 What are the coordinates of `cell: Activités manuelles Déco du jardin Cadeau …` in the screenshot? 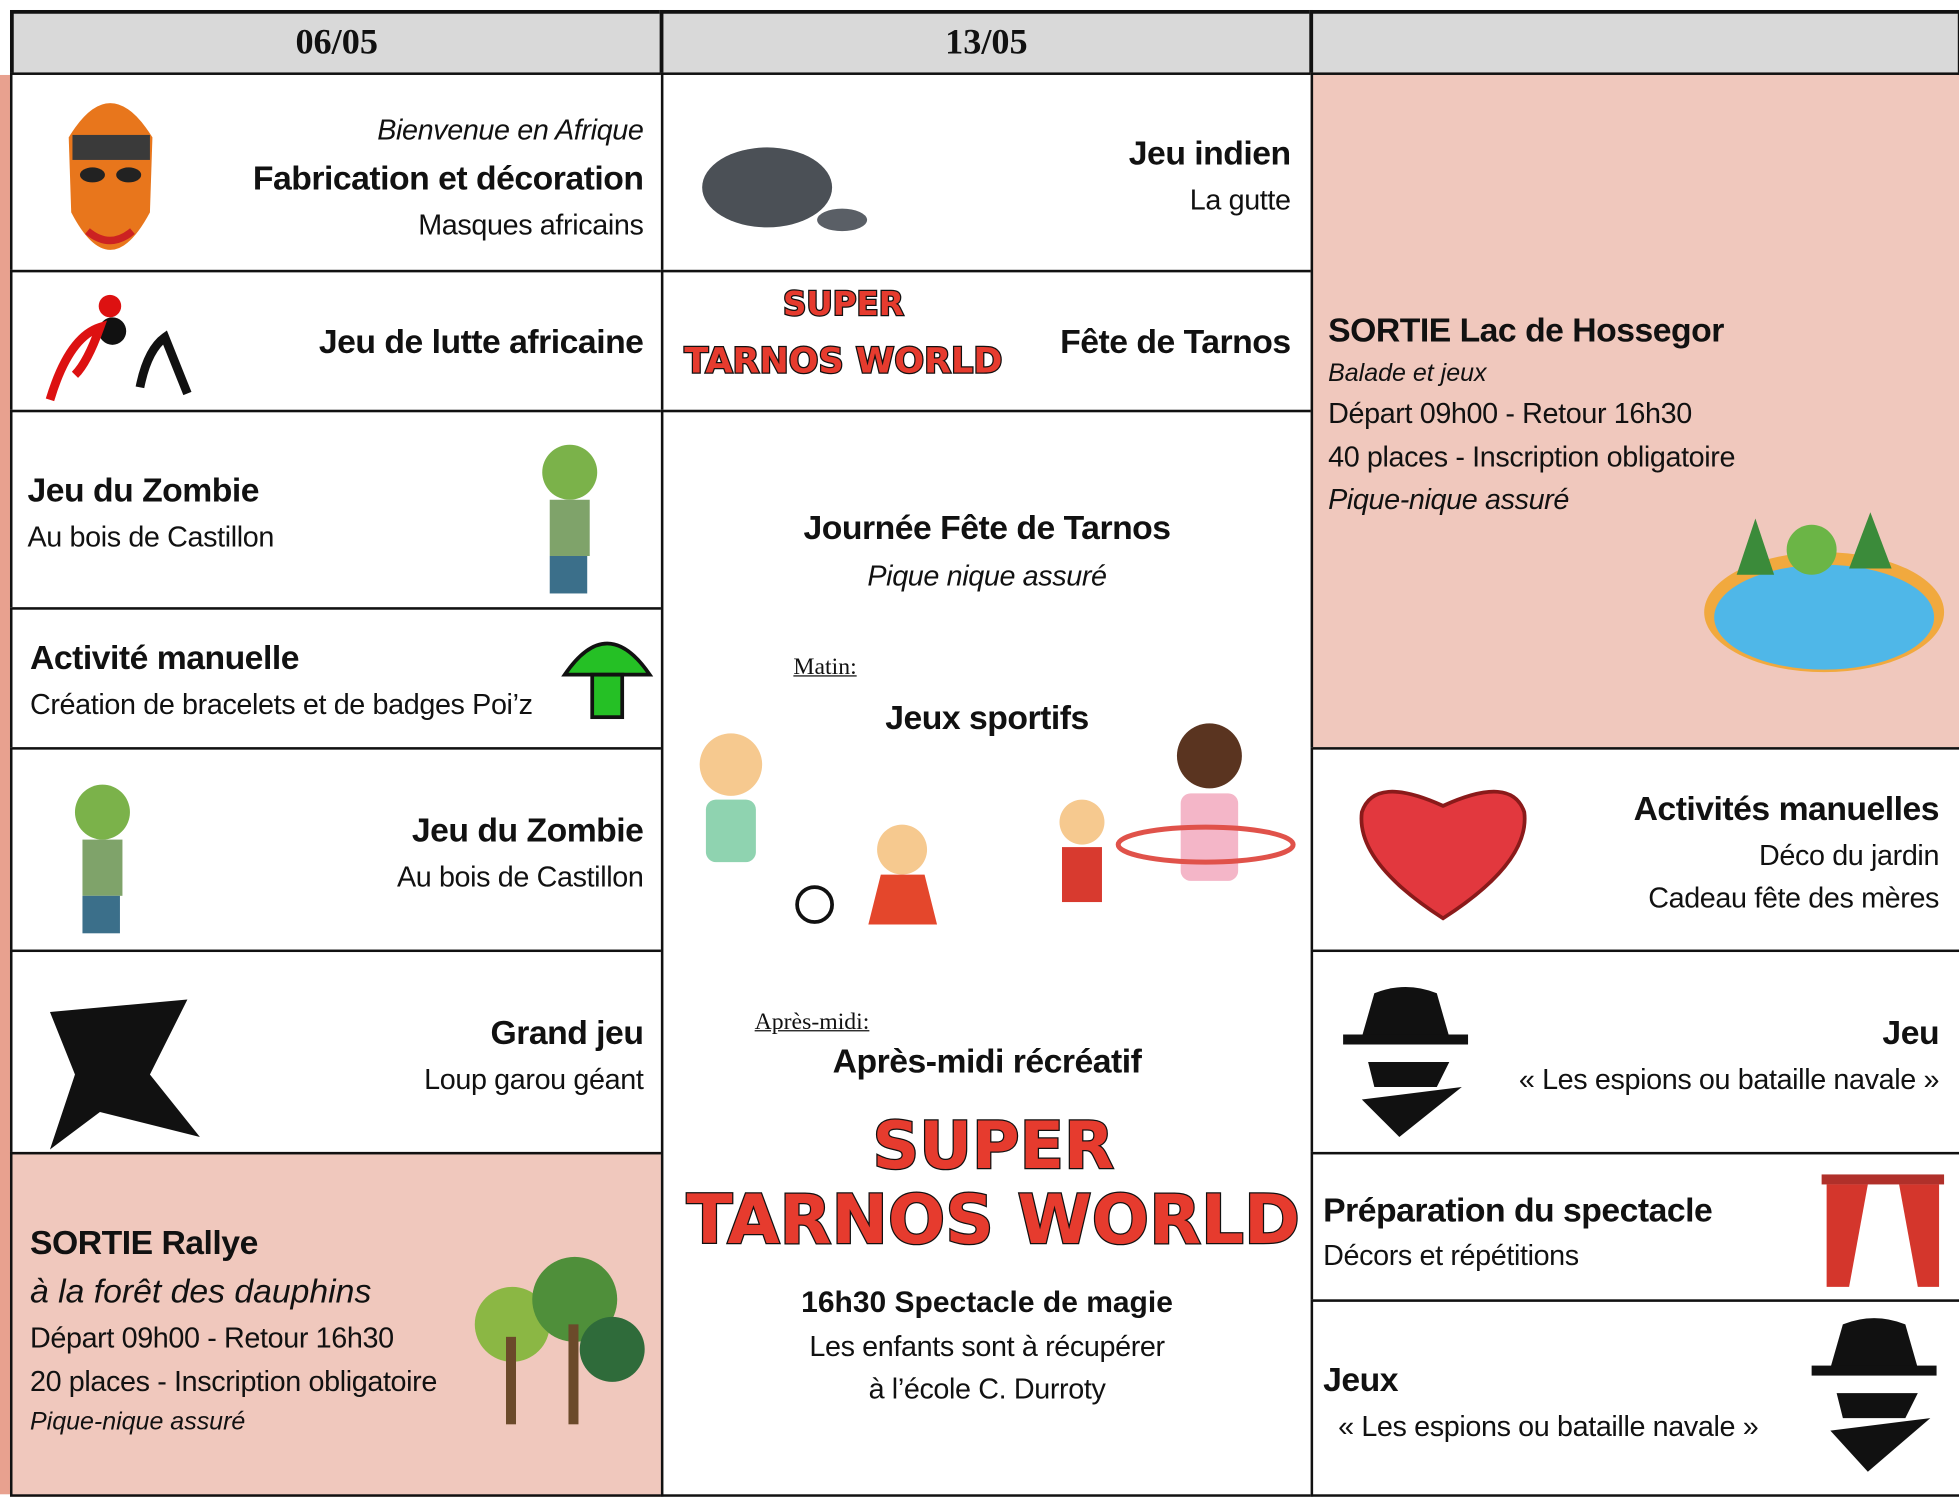 It's located at (1634, 850).